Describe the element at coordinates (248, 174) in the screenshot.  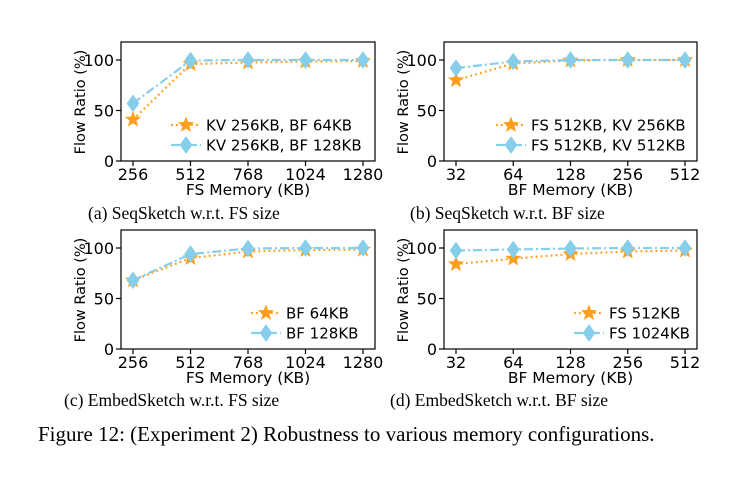
I see `x-tick-label-a-2: 768` at that location.